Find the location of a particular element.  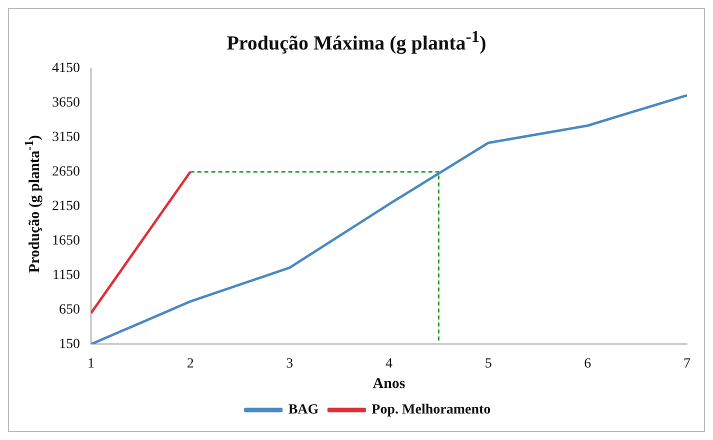

x-axis-title: Anos is located at coordinates (389, 384).